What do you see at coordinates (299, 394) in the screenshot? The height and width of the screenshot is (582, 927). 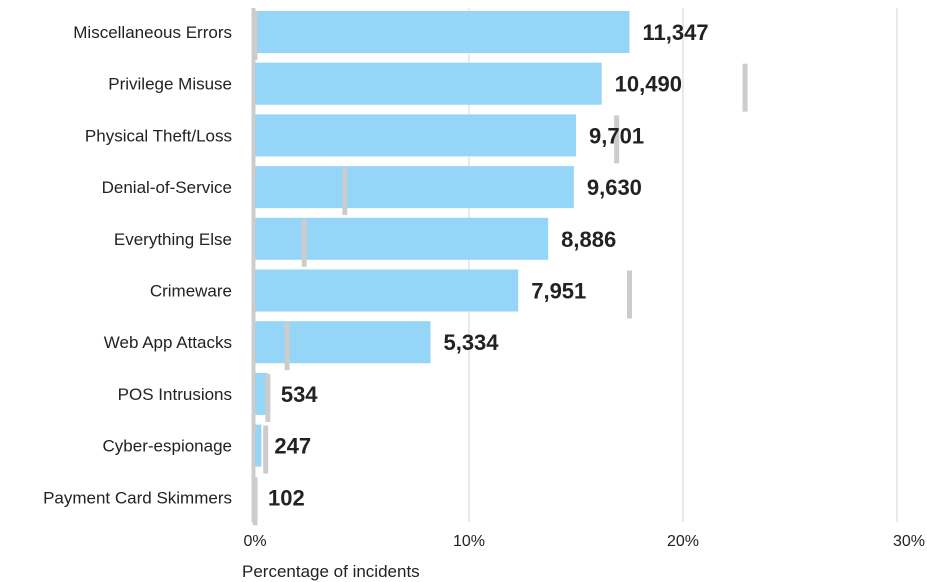 I see `value-label: 534` at bounding box center [299, 394].